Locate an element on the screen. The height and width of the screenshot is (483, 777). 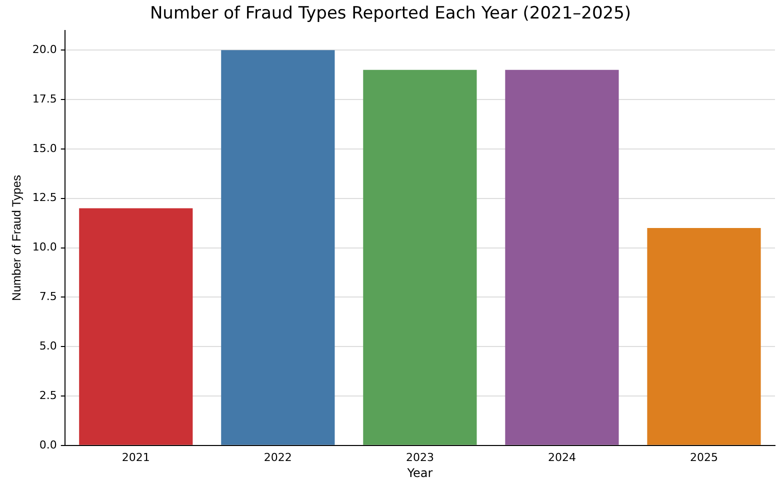
y-tick-label: 10.0 is located at coordinates (44, 247).